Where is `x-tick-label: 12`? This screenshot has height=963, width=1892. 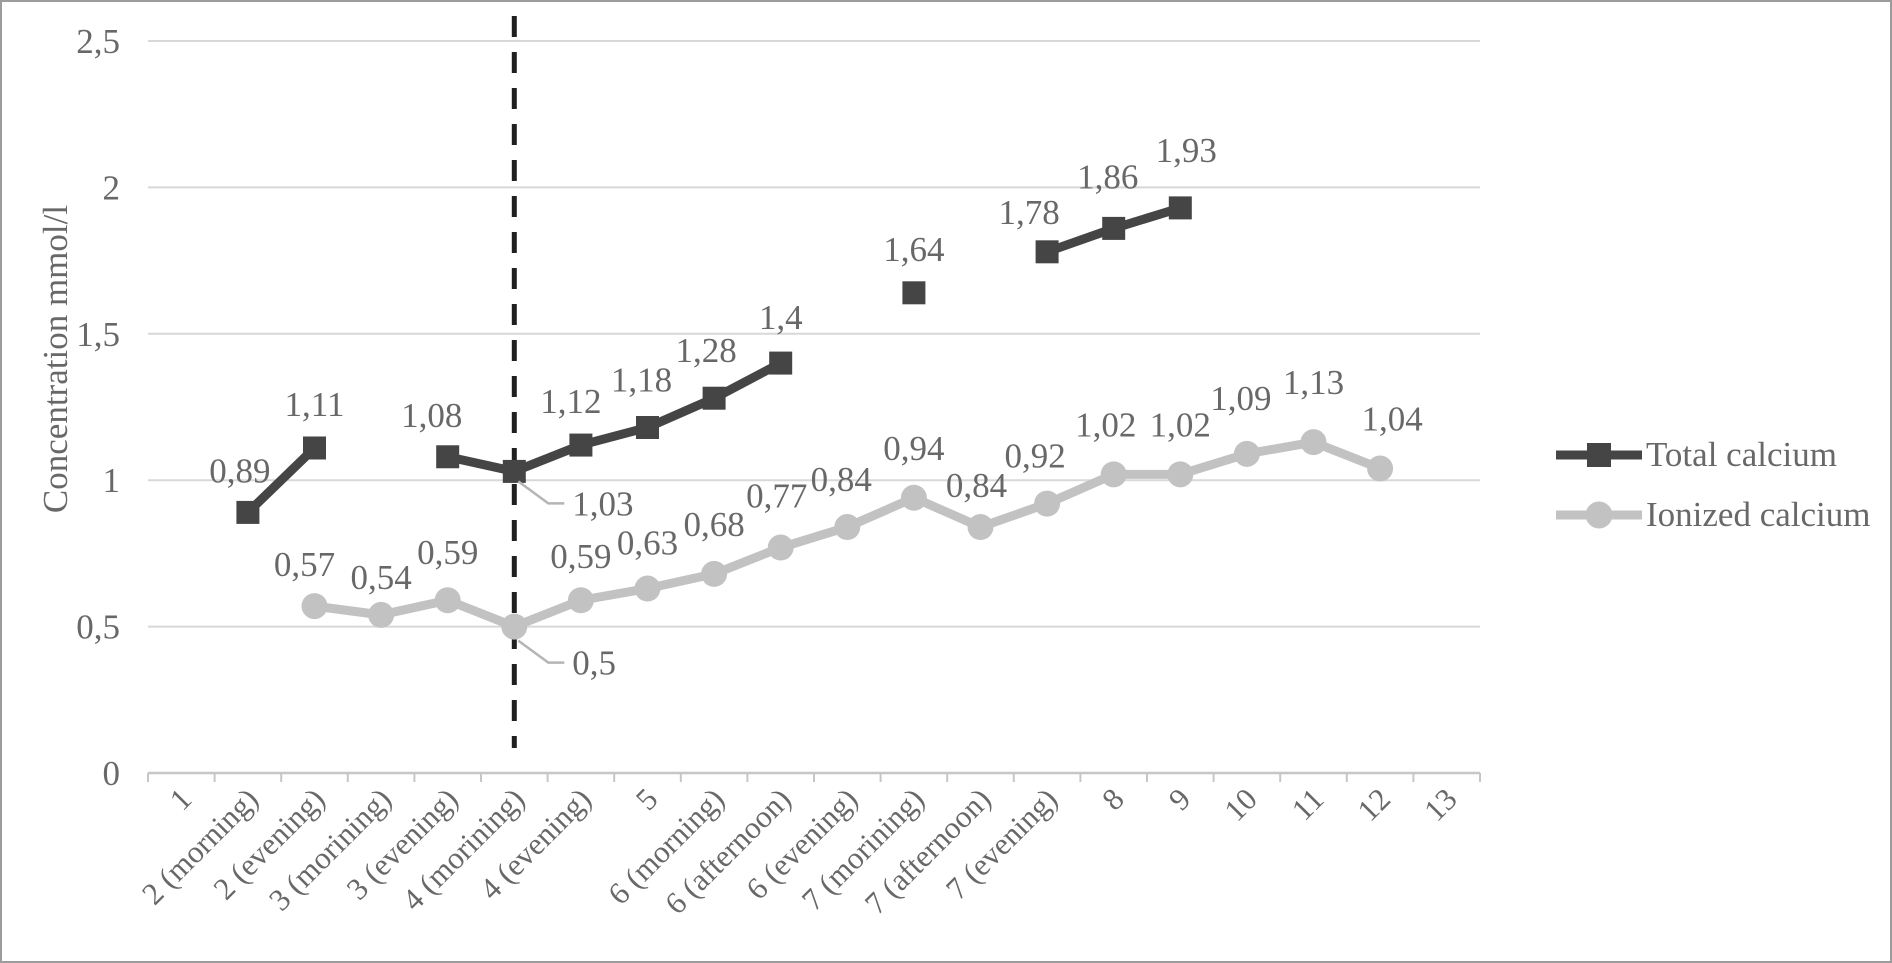 x-tick-label: 12 is located at coordinates (1373, 804).